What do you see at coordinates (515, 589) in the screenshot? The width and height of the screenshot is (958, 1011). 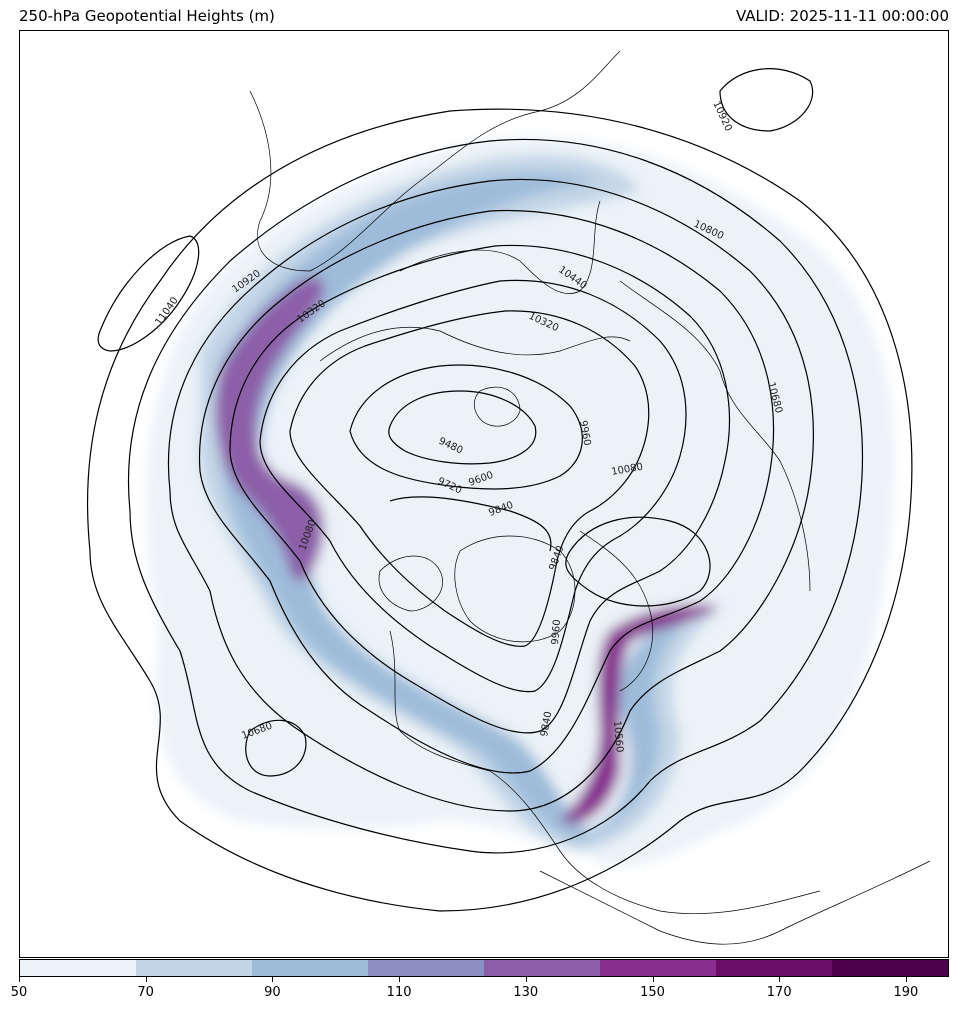 I see `coast-greenland` at bounding box center [515, 589].